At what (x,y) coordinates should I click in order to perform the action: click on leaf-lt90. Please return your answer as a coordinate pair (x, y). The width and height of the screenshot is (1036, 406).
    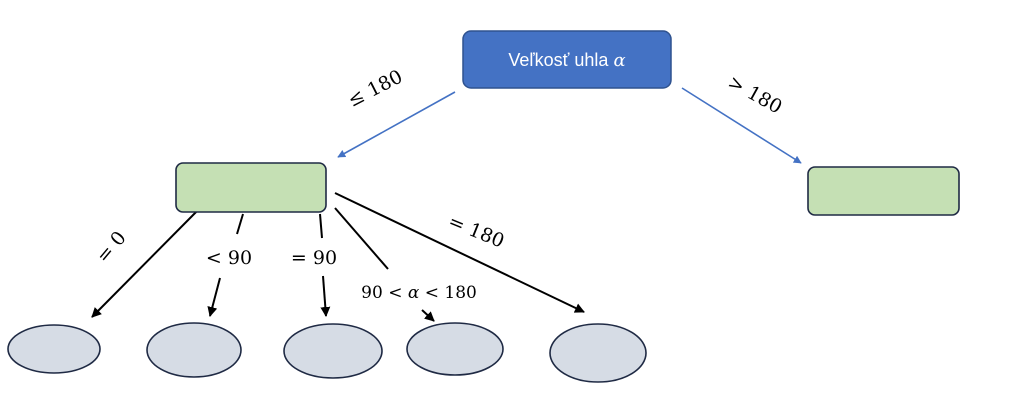
    Looking at the image, I should click on (194, 350).